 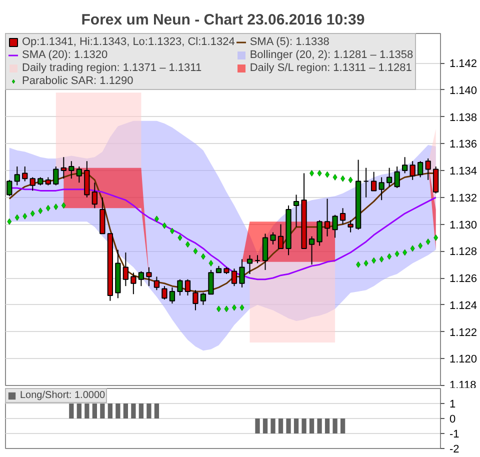 What do you see at coordinates (65, 55) in the screenshot?
I see `legend-label: SMA (20): 1.1320` at bounding box center [65, 55].